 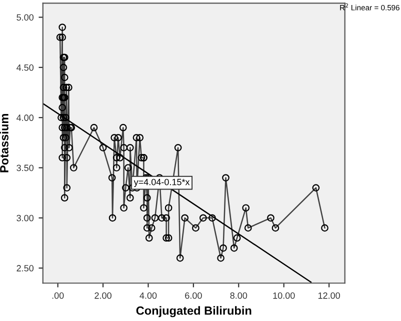 What do you see at coordinates (329, 295) in the screenshot?
I see `x-tick-label: 12.00` at bounding box center [329, 295].